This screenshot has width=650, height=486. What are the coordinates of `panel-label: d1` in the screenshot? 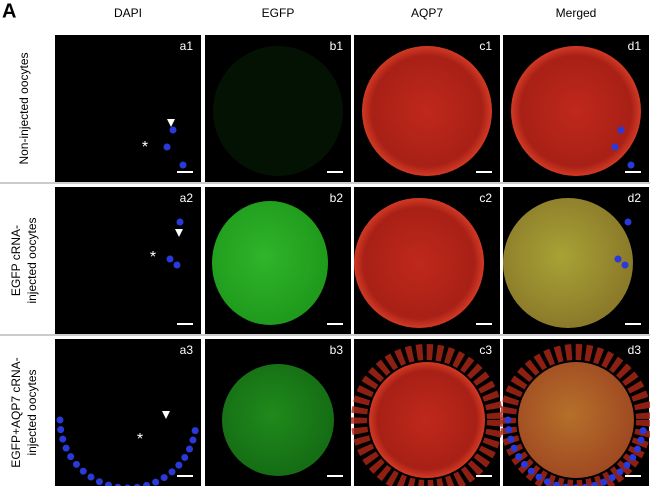 It's located at (635, 46).